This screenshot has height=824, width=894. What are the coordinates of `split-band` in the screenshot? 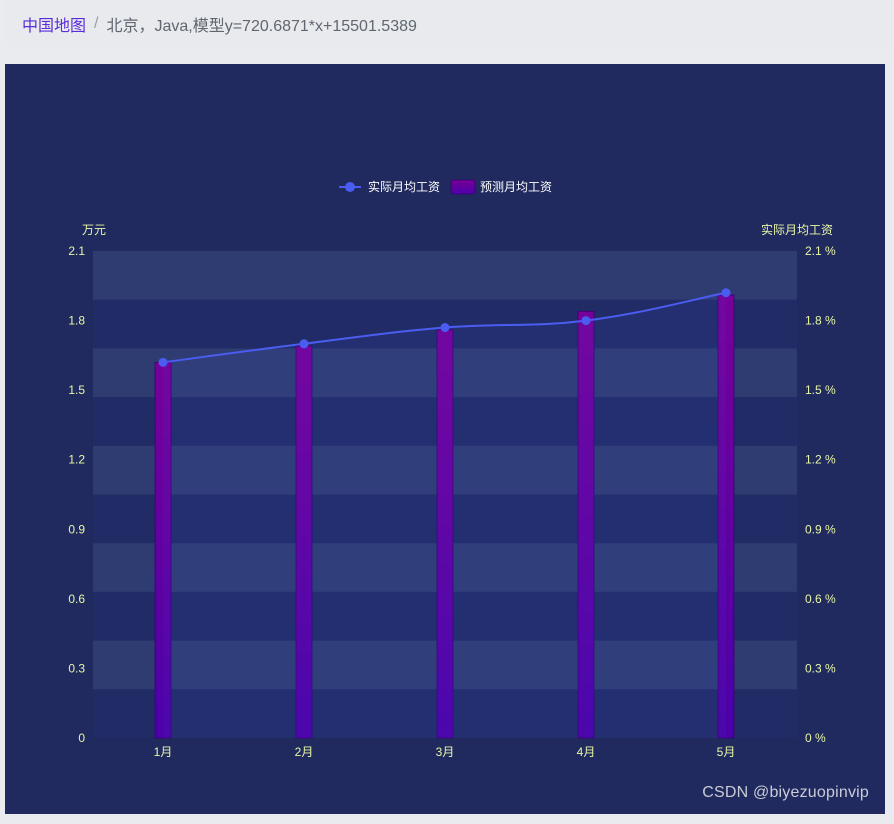 It's located at (445, 275).